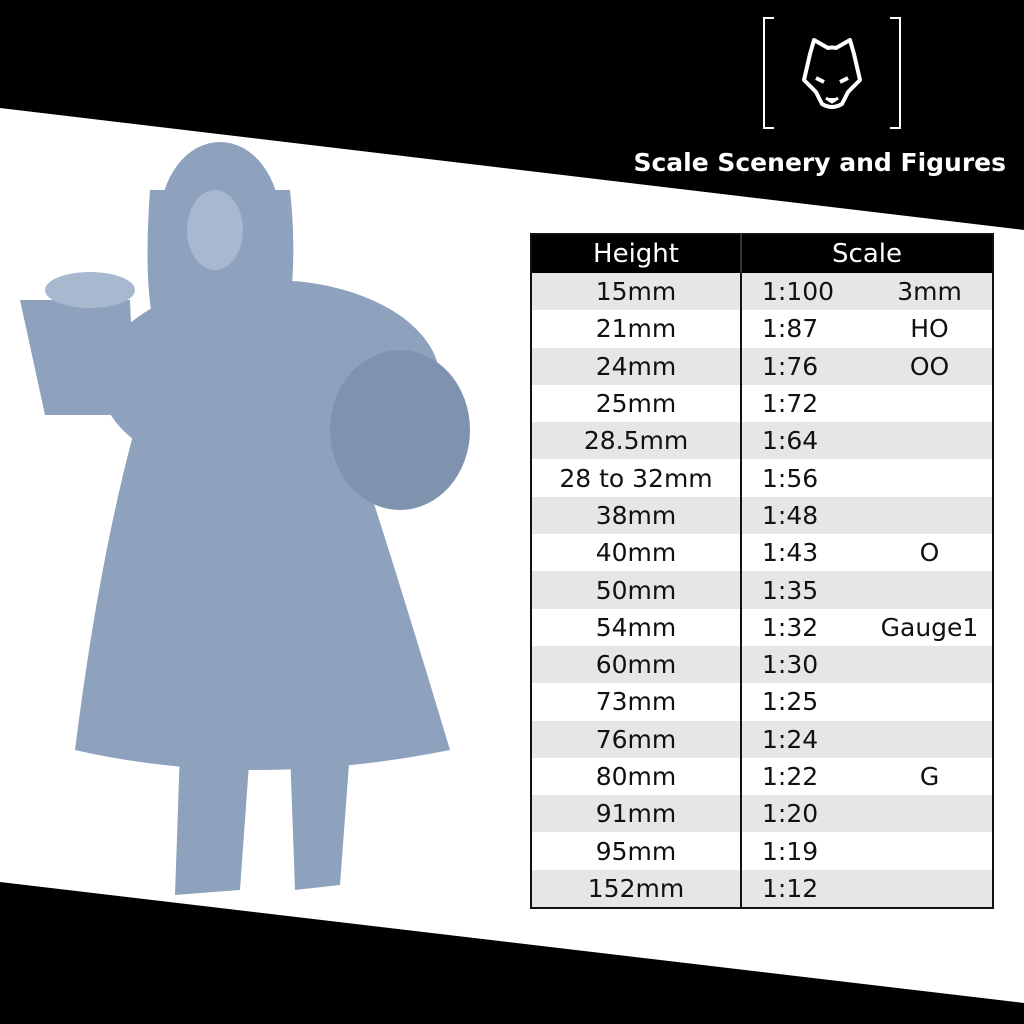  I want to click on gauge-cell: HO, so click(930, 329).